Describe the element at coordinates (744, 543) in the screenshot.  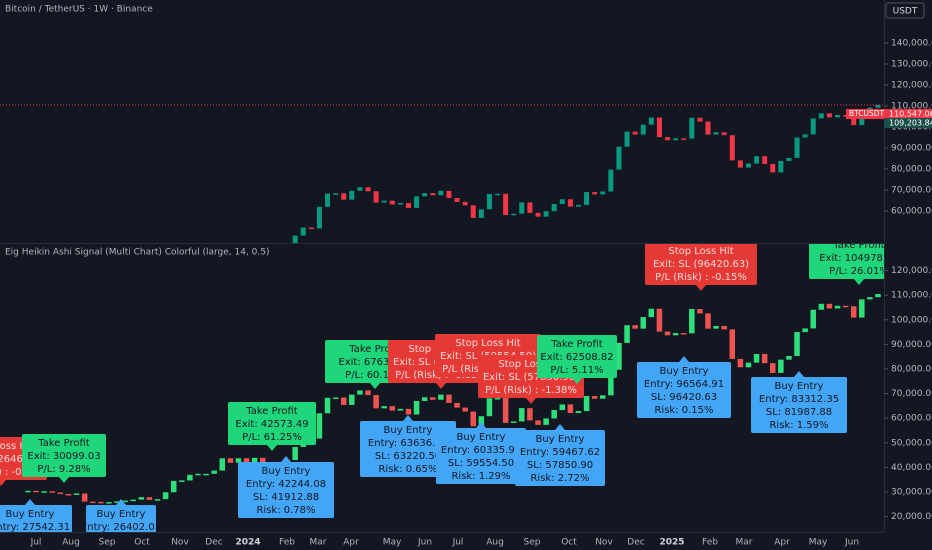
I see `x-tick-label: Mar` at that location.